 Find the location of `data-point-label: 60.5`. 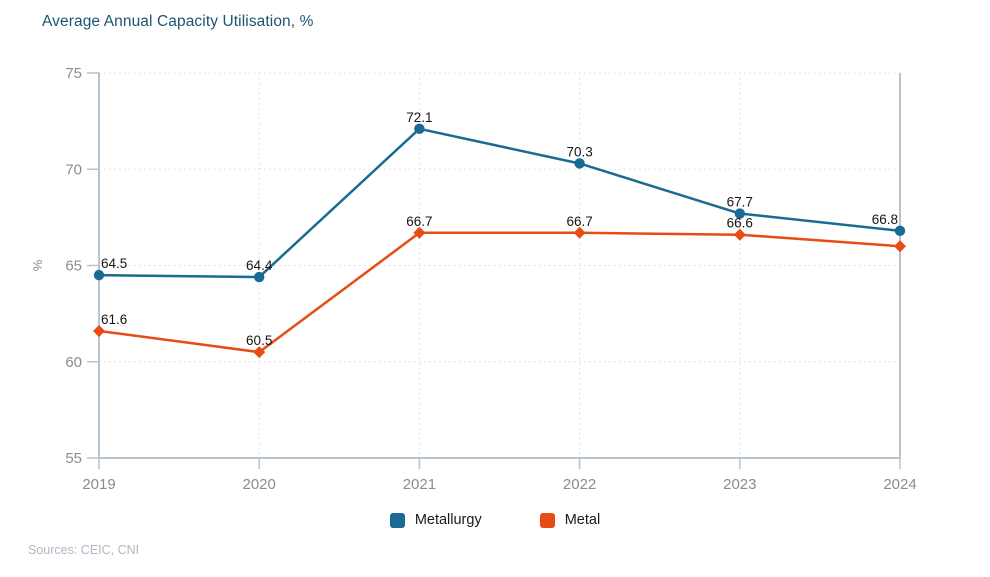

data-point-label: 60.5 is located at coordinates (259, 340).